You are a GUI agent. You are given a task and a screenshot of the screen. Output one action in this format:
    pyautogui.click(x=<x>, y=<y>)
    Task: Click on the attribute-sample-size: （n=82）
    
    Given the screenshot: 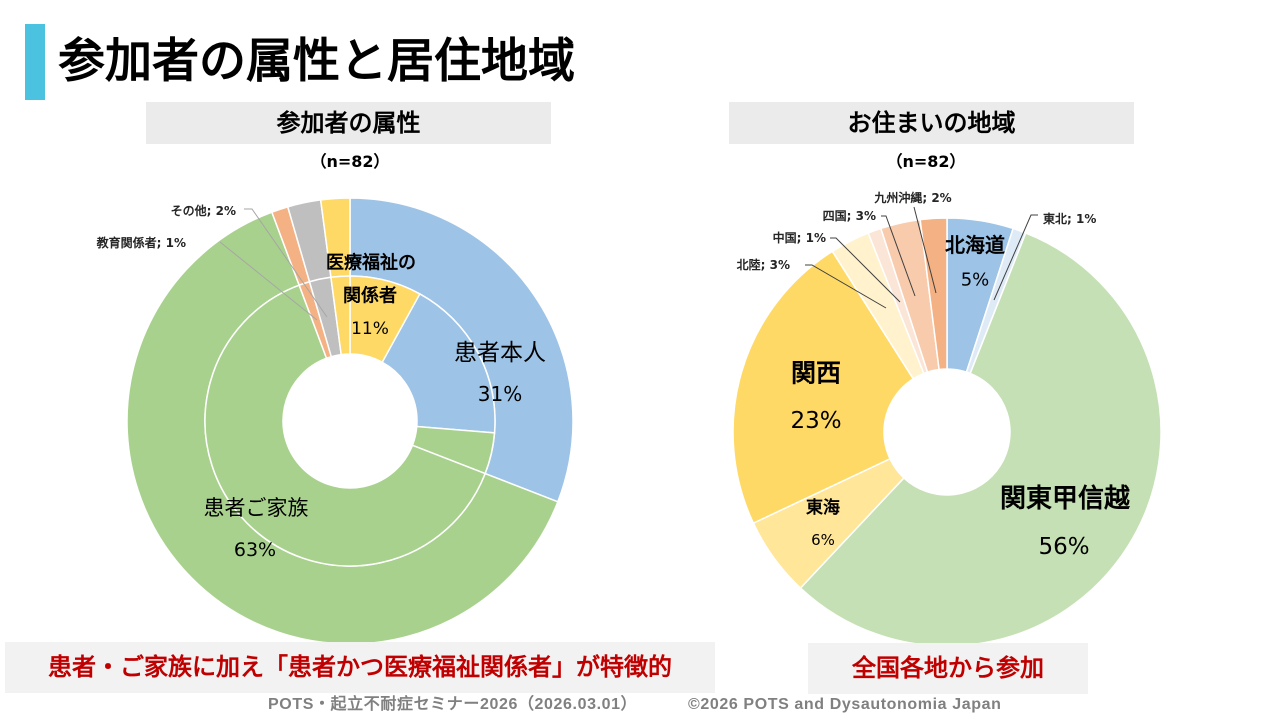 What is the action you would take?
    pyautogui.click(x=350, y=161)
    